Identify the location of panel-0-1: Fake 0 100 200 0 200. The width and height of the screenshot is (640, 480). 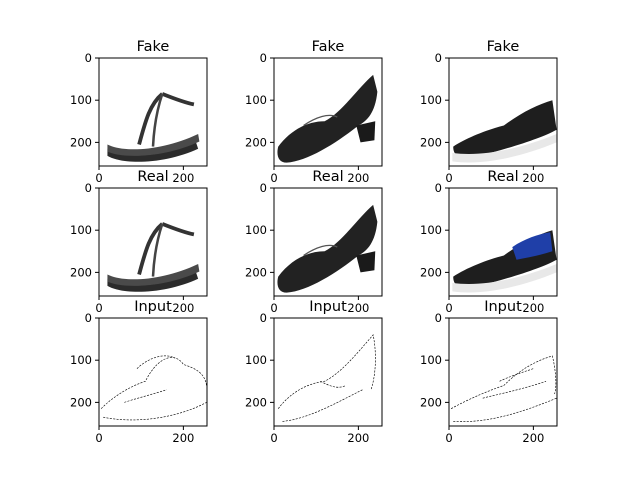
(314, 112).